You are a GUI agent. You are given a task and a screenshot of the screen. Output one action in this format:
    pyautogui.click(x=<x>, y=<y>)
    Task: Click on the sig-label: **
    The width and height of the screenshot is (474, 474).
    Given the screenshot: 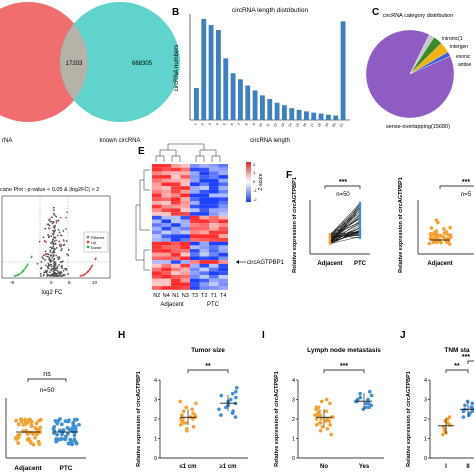 What is the action you would take?
    pyautogui.click(x=457, y=366)
    